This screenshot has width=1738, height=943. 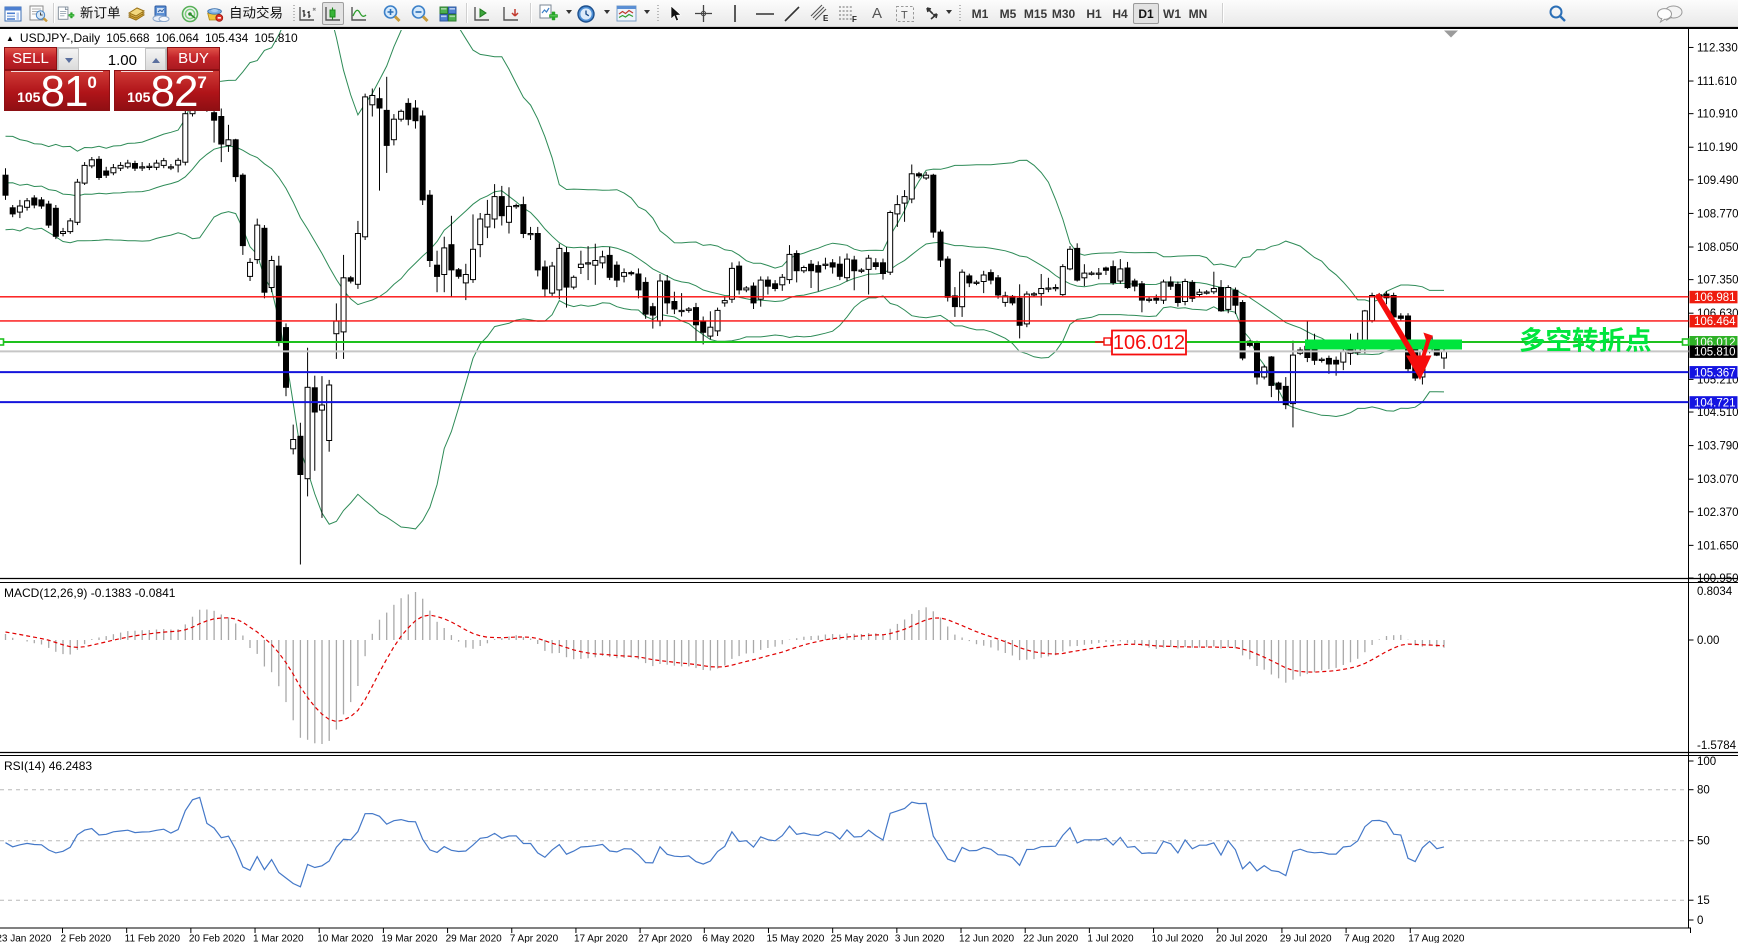 I want to click on equidistant-channel-icon: E, so click(x=820, y=13).